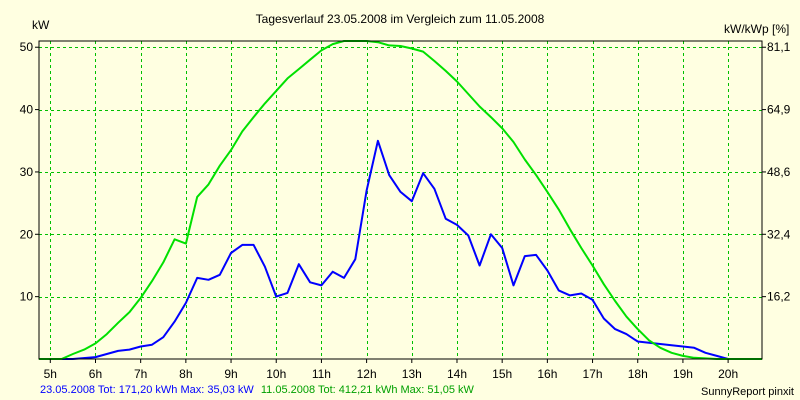 The width and height of the screenshot is (800, 400). I want to click on x-tick-label: 9h, so click(230, 374).